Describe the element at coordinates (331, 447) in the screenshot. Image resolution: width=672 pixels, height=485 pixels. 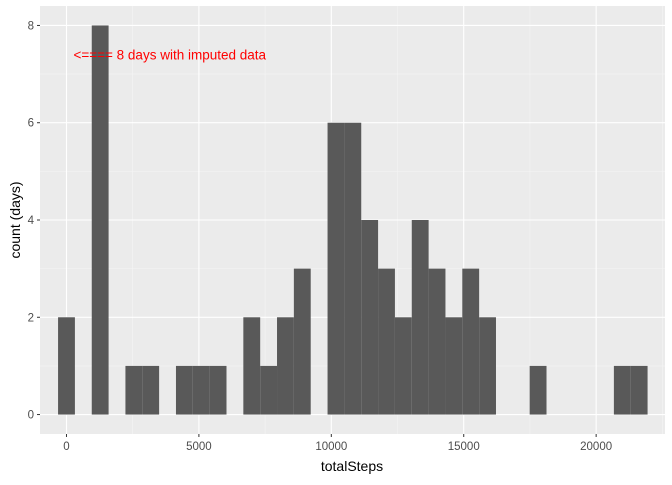
I see `x-tick-label: 10000` at that location.